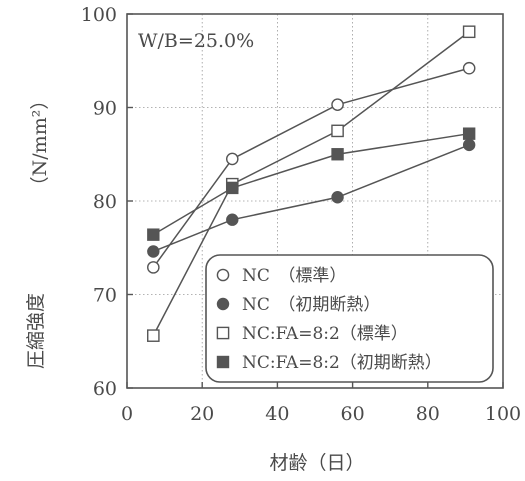 Image resolution: width=525 pixels, height=481 pixels. I want to click on y-tick-label: 60, so click(105, 389).